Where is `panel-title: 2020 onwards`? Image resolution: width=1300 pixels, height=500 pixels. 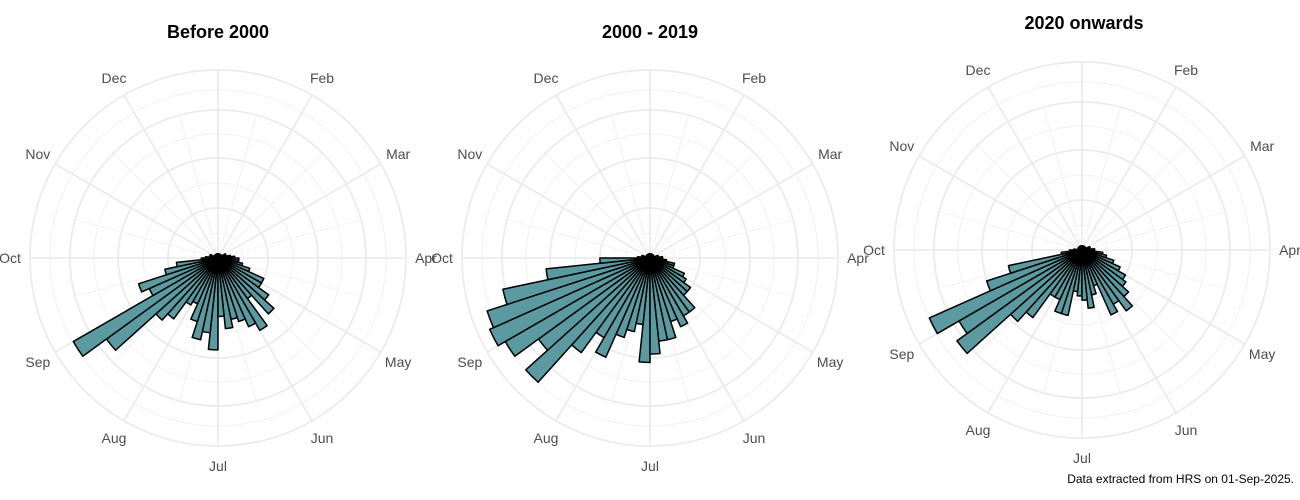 panel-title: 2020 onwards is located at coordinates (1083, 23).